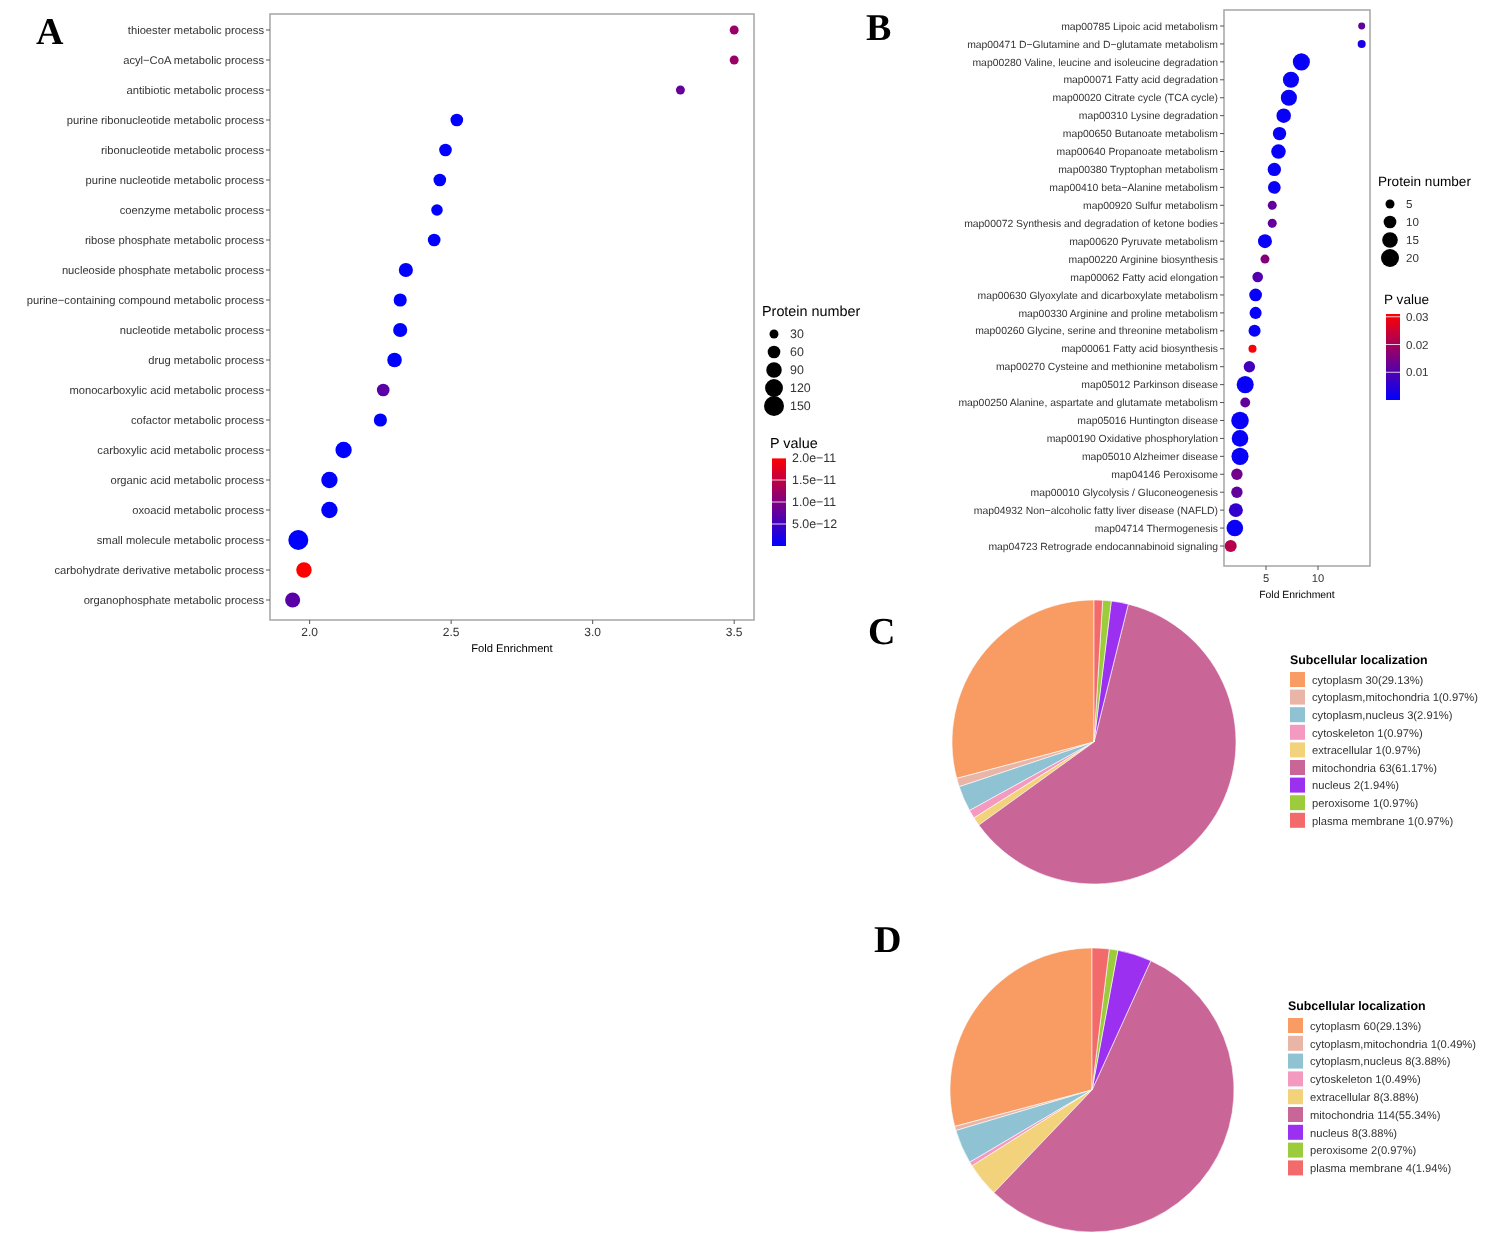  What do you see at coordinates (879, 29) in the screenshot?
I see `text: B` at bounding box center [879, 29].